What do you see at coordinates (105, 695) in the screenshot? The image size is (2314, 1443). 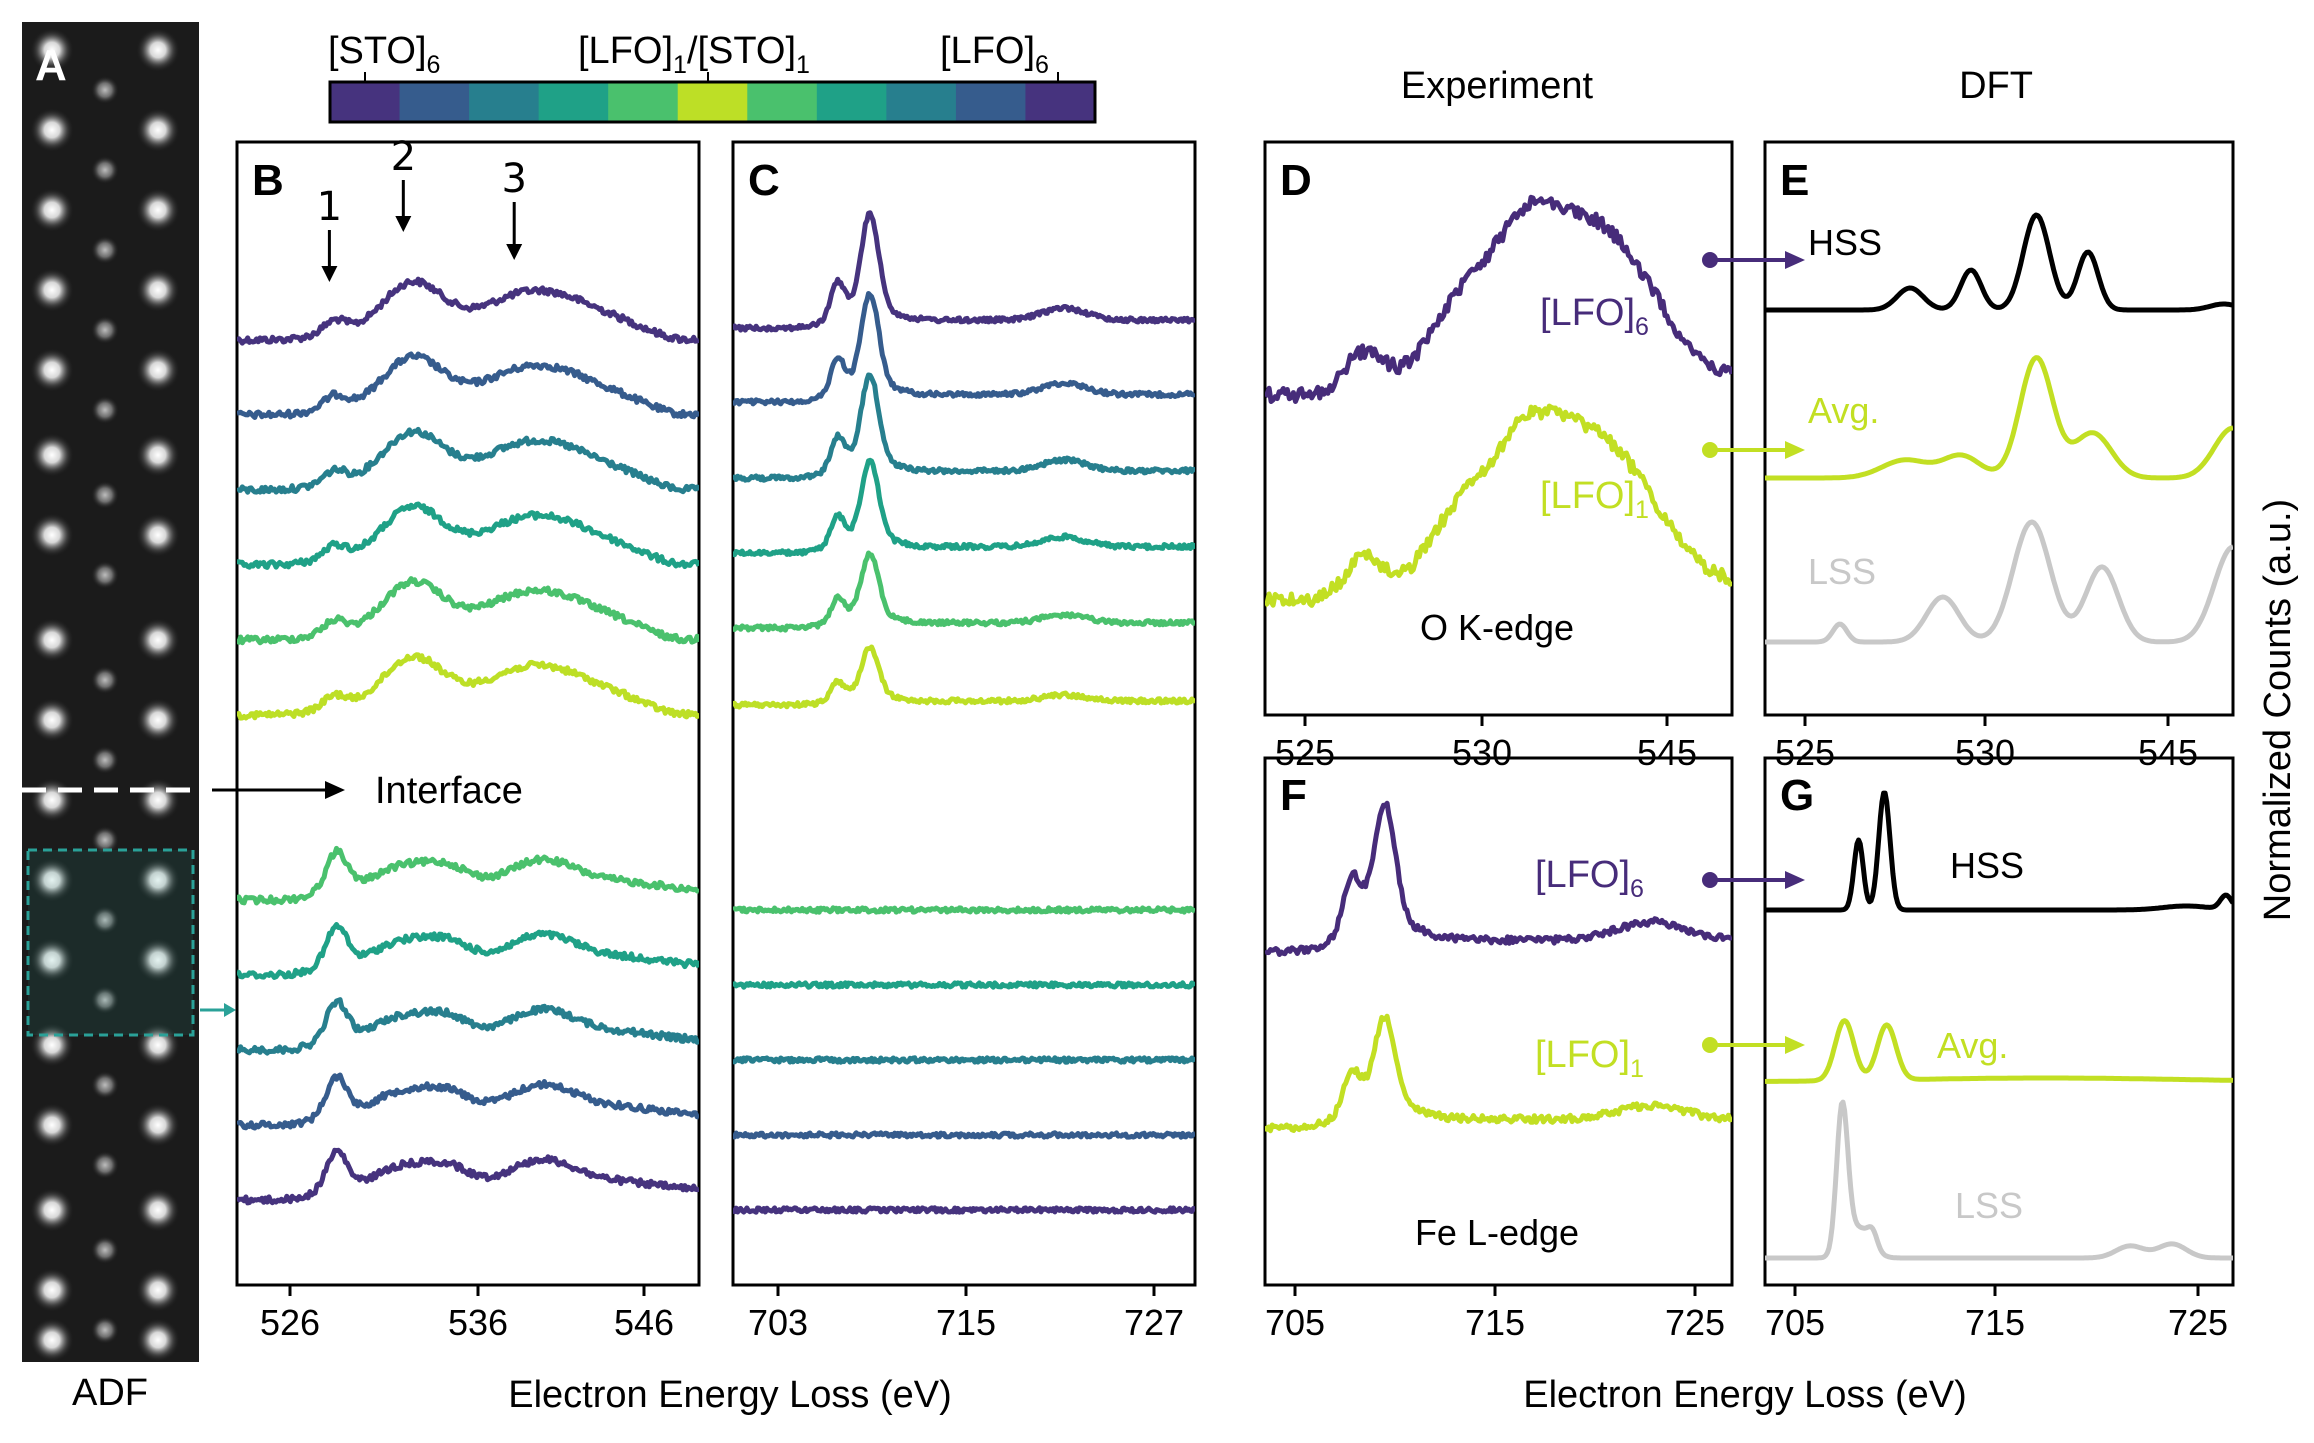 I see `adf-atoms` at bounding box center [105, 695].